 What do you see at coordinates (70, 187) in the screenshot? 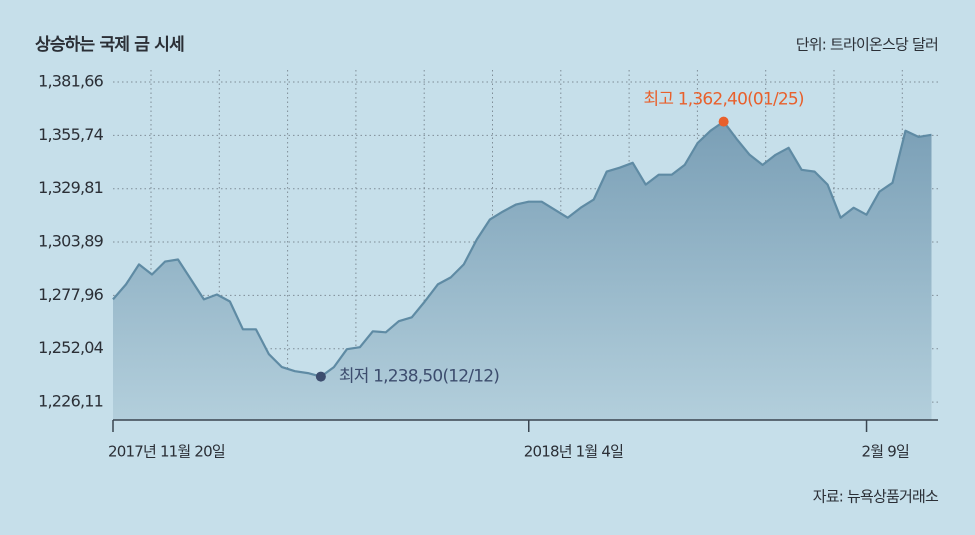
I see `y-tick-label: 1,329,81` at bounding box center [70, 187].